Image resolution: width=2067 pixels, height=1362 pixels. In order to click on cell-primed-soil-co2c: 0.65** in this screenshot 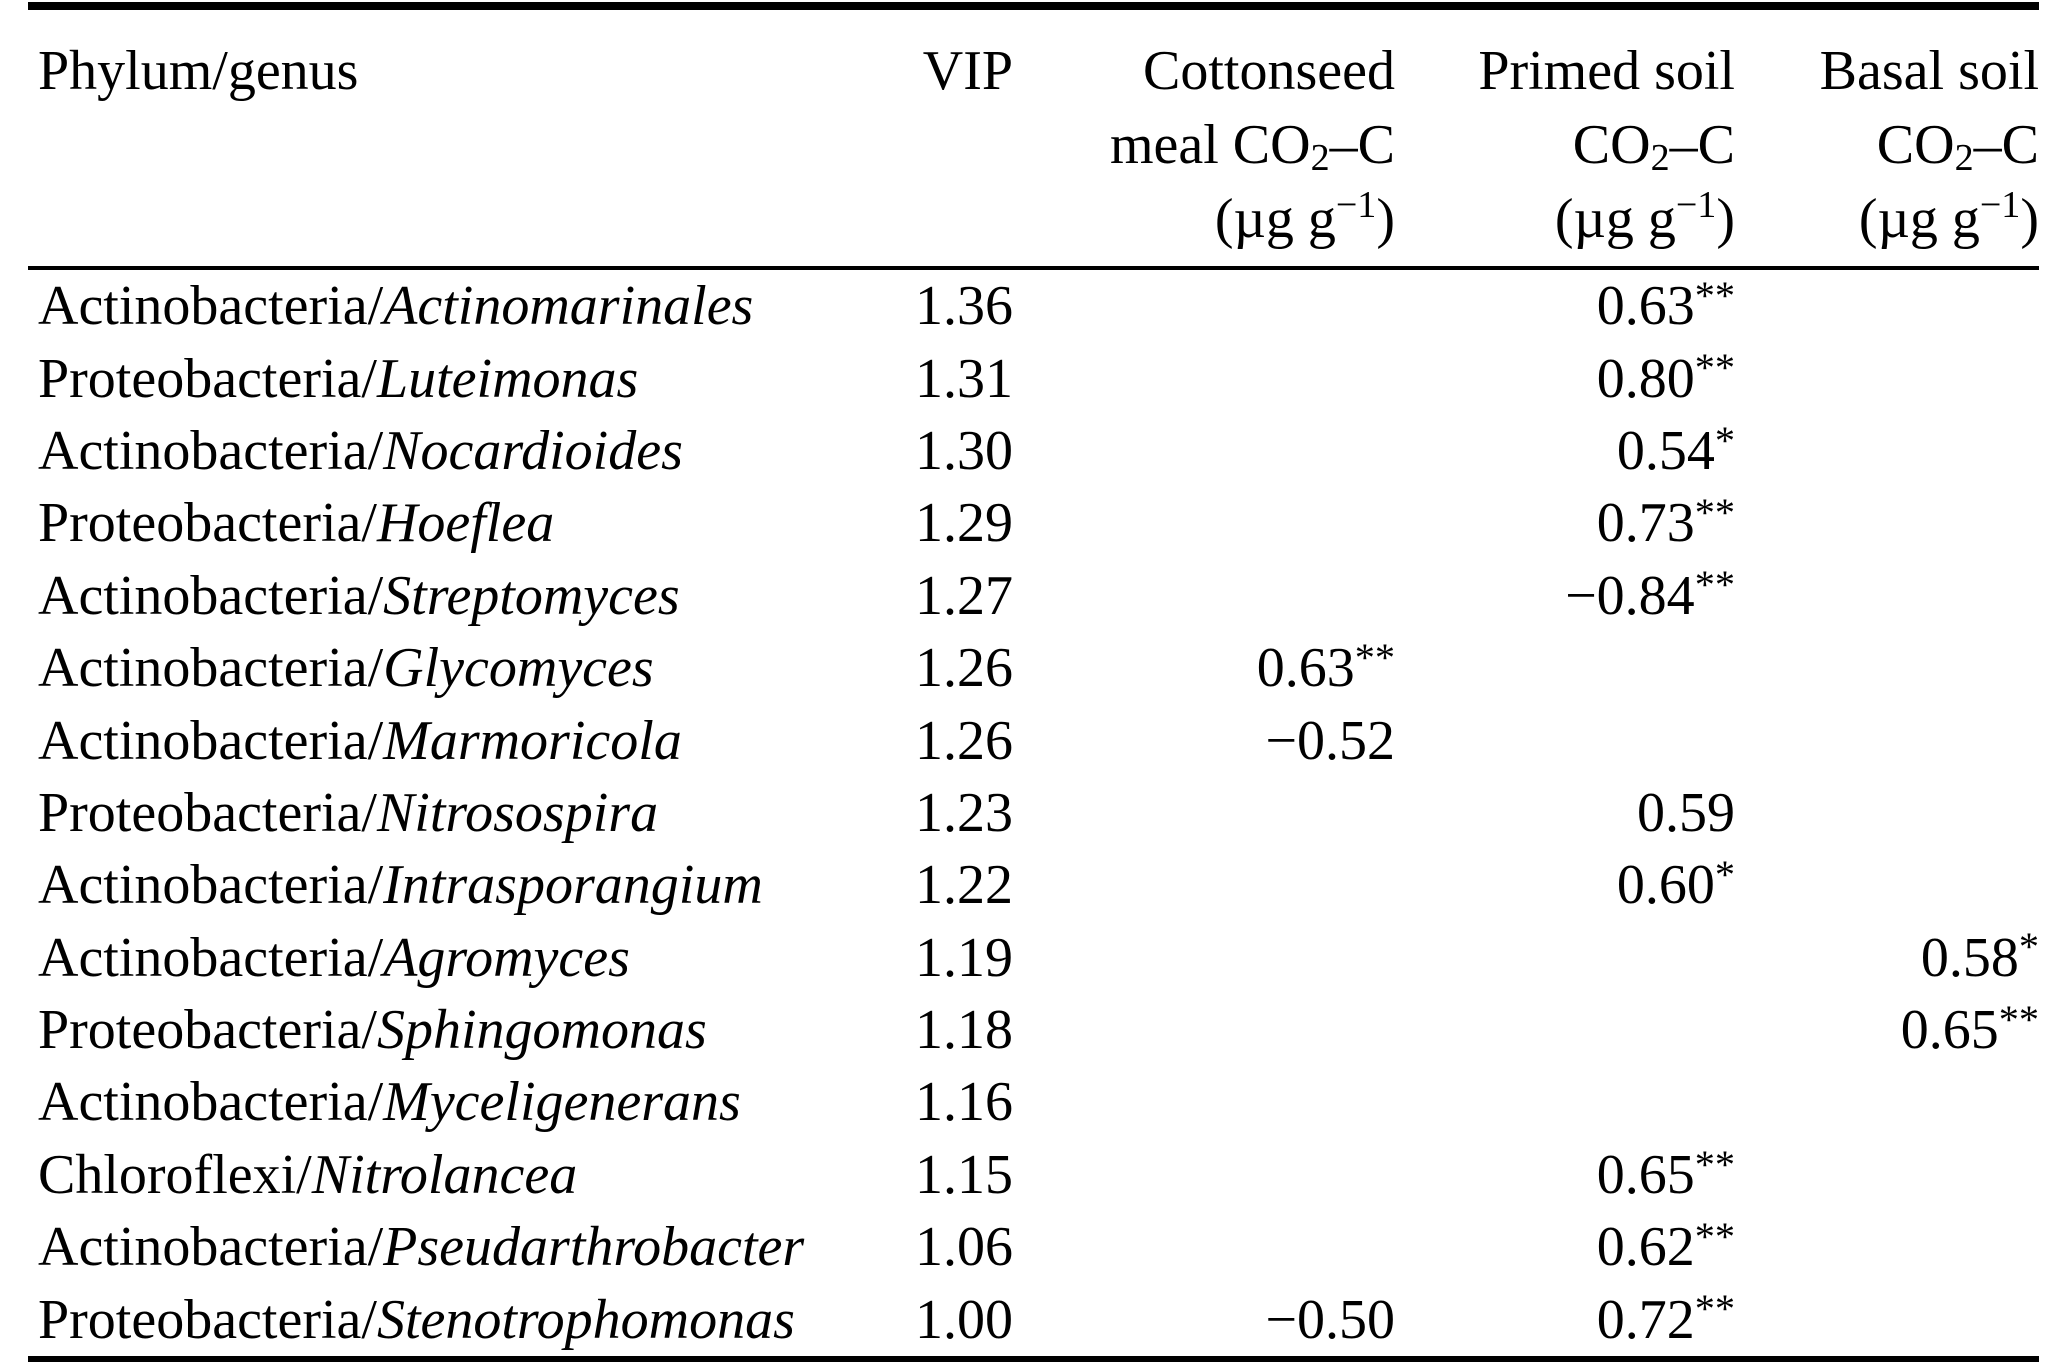, I will do `click(1565, 1175)`.